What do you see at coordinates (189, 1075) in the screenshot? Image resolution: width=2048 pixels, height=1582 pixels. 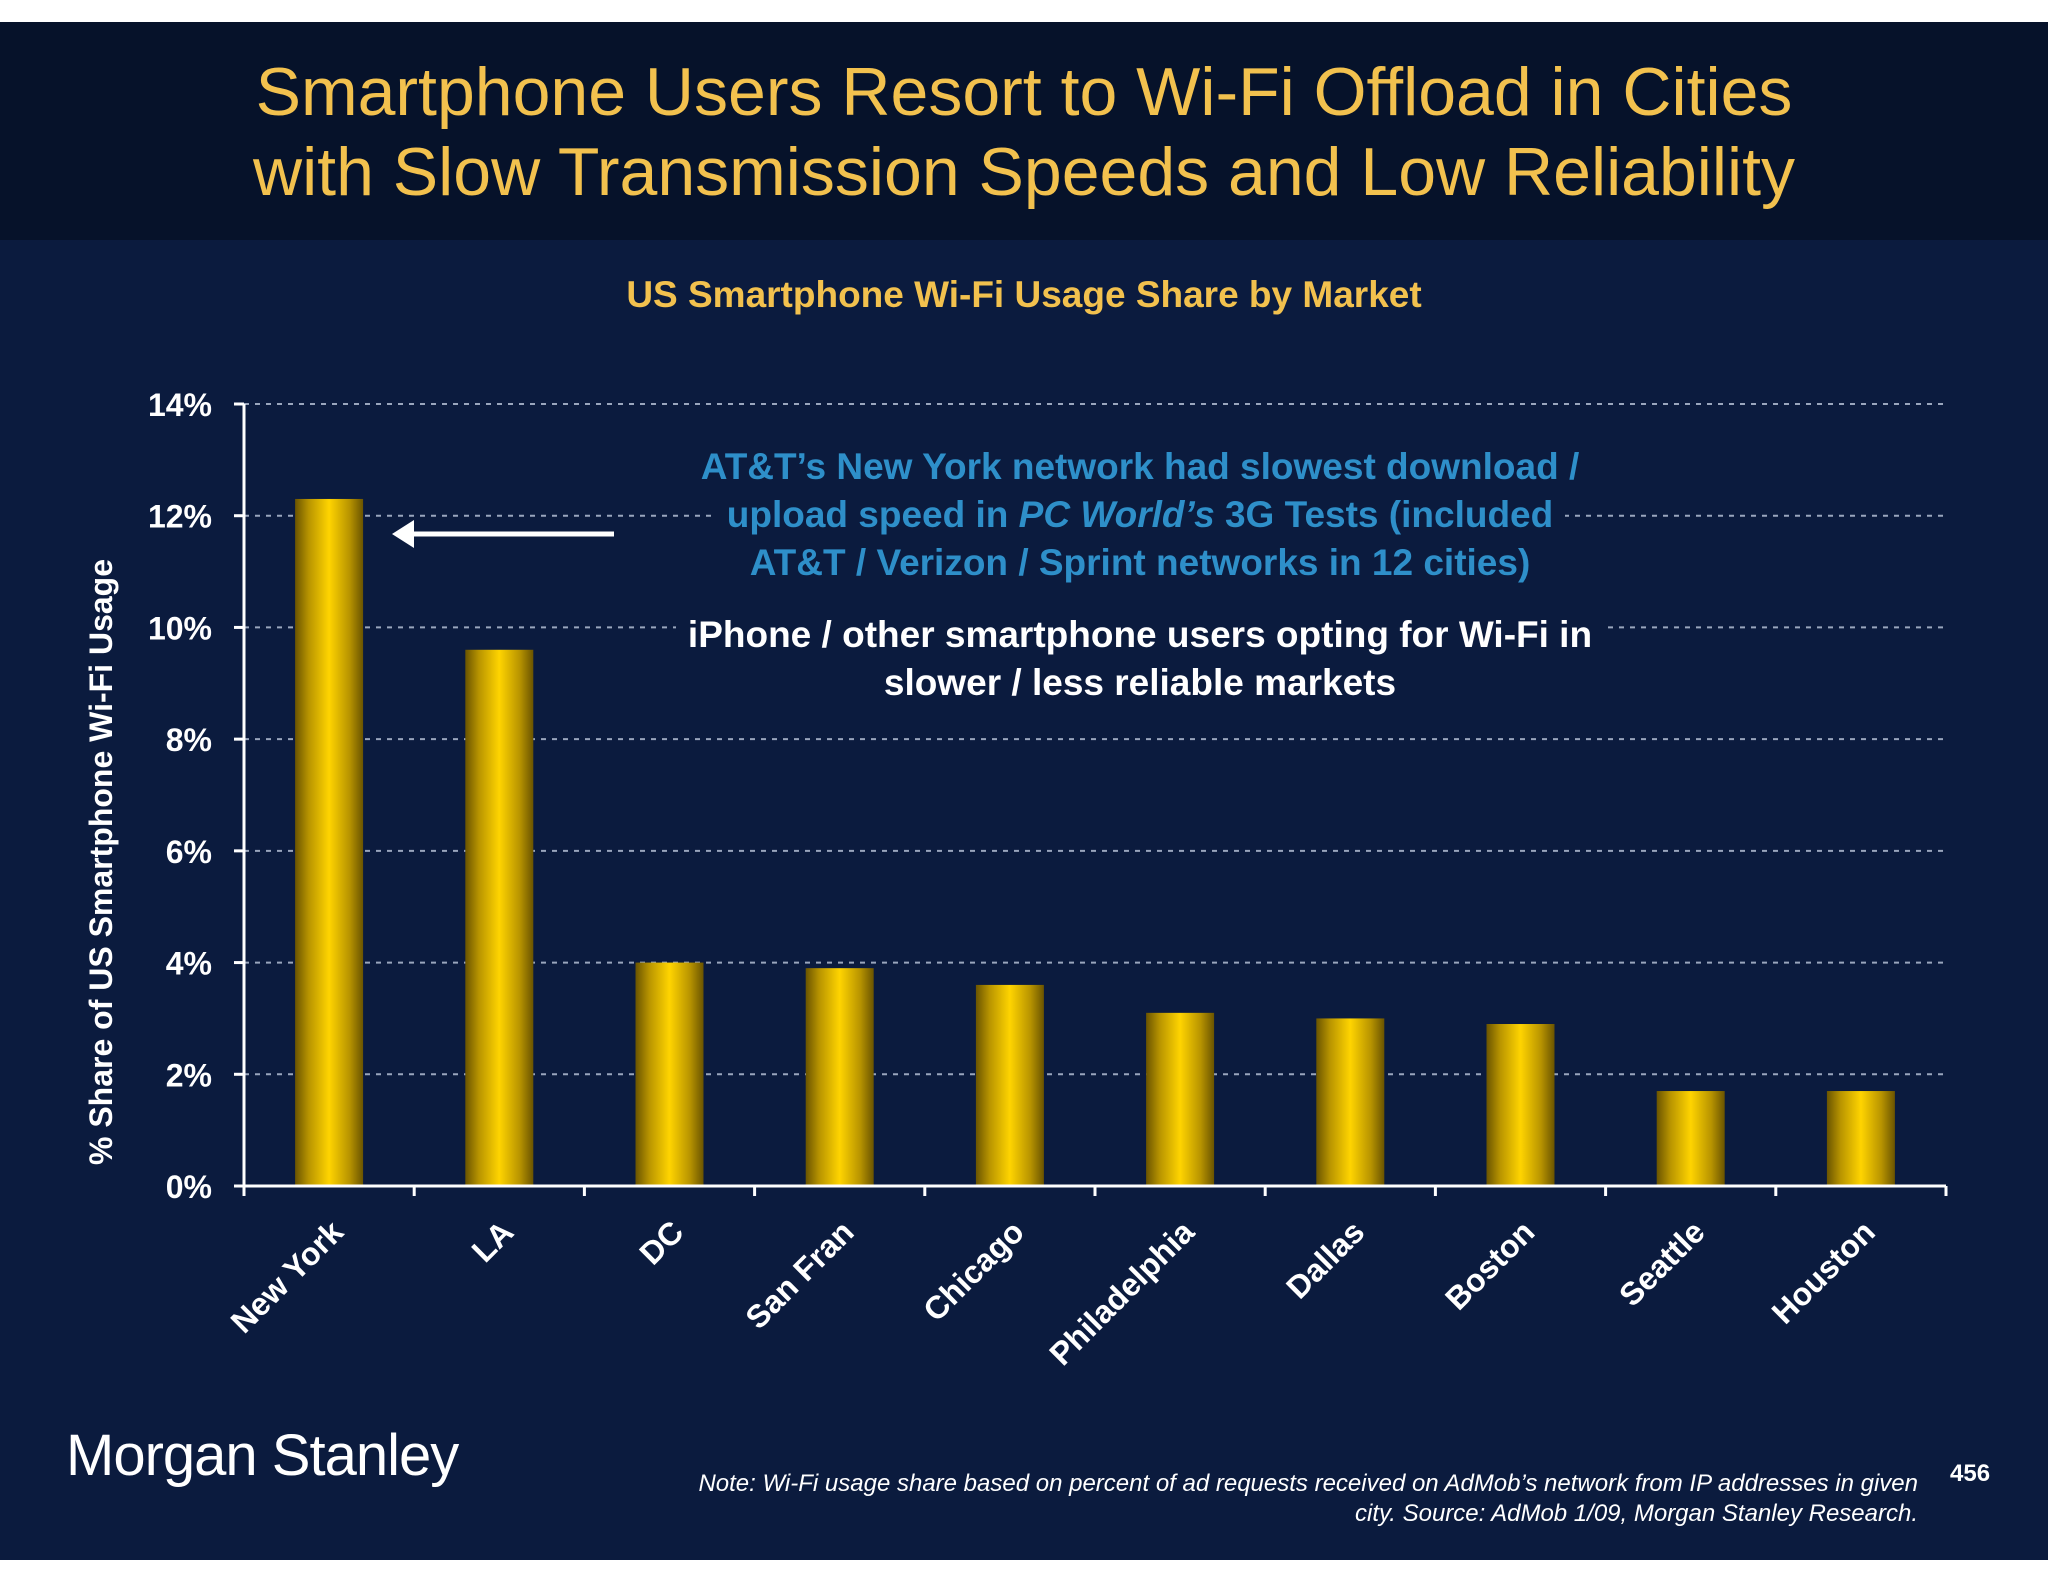 I see `y-tick-label: 2%` at bounding box center [189, 1075].